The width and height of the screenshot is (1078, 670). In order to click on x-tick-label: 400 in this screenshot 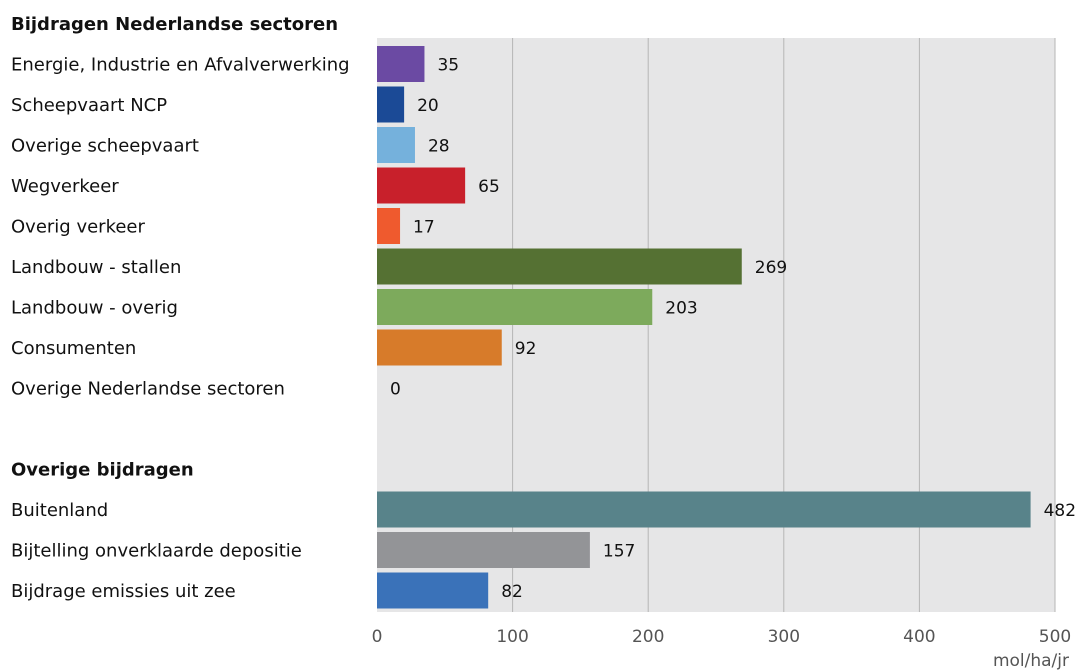, I will do `click(919, 637)`.